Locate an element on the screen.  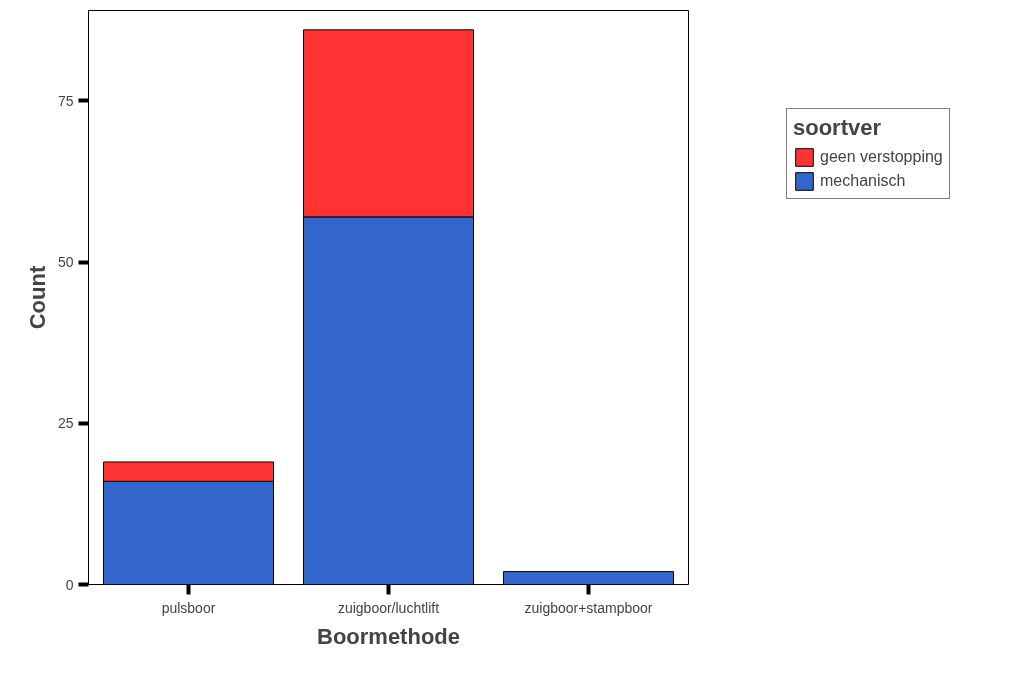
x-tick-label: zuigboor/luchtlift is located at coordinates (388, 607).